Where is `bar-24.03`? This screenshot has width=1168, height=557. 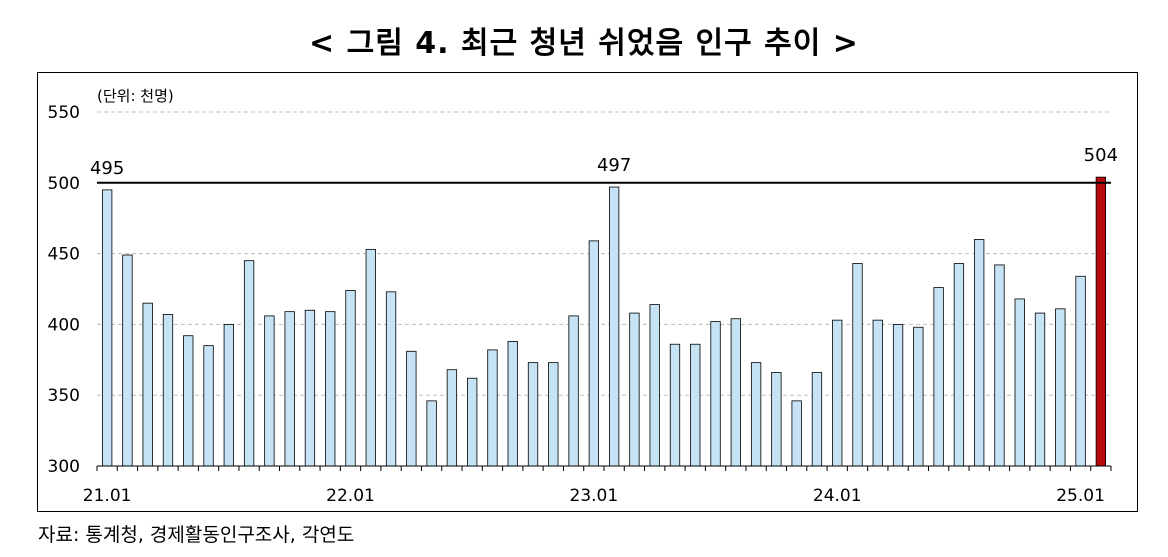 bar-24.03 is located at coordinates (877, 393).